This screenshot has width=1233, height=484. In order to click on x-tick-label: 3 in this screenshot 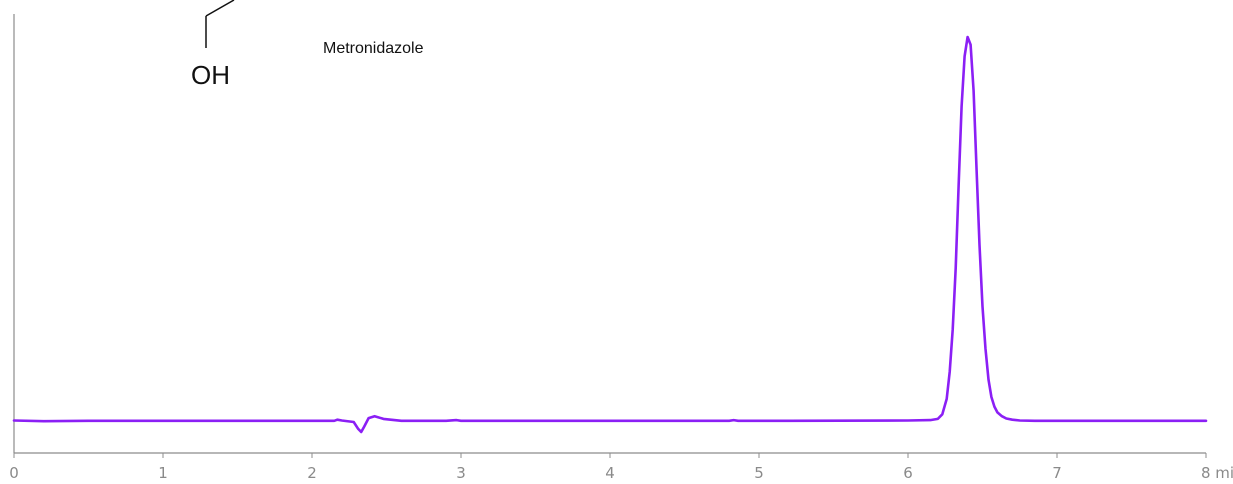, I will do `click(461, 473)`.